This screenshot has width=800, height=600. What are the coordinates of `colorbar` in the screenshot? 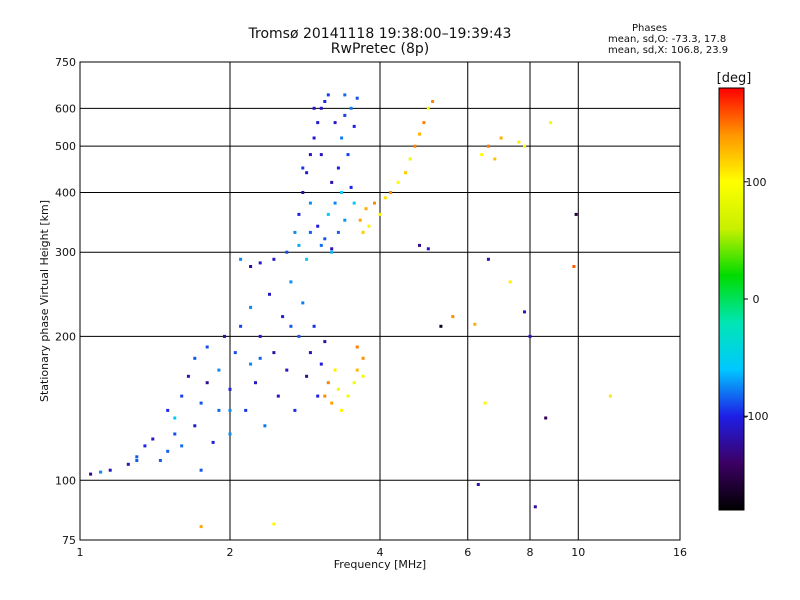 It's located at (731, 299).